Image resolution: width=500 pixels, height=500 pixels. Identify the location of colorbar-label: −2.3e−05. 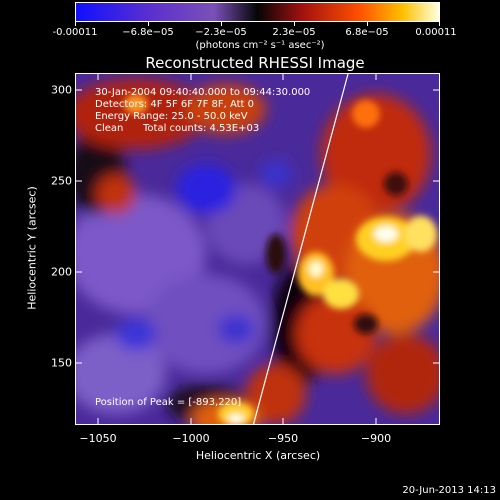
(221, 32).